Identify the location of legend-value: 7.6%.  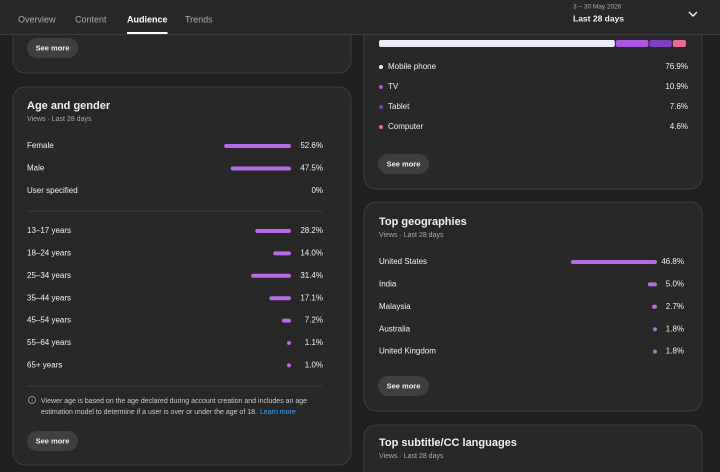
(679, 106).